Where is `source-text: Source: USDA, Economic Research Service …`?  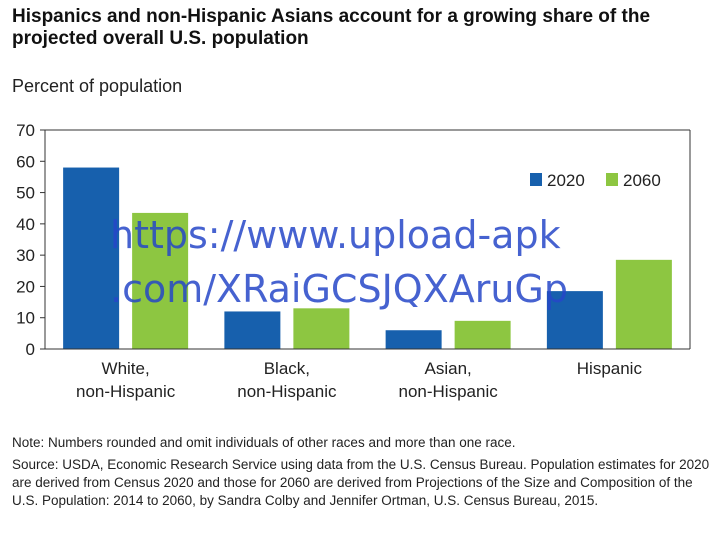
source-text: Source: USDA, Economic Research Service … is located at coordinates (361, 482).